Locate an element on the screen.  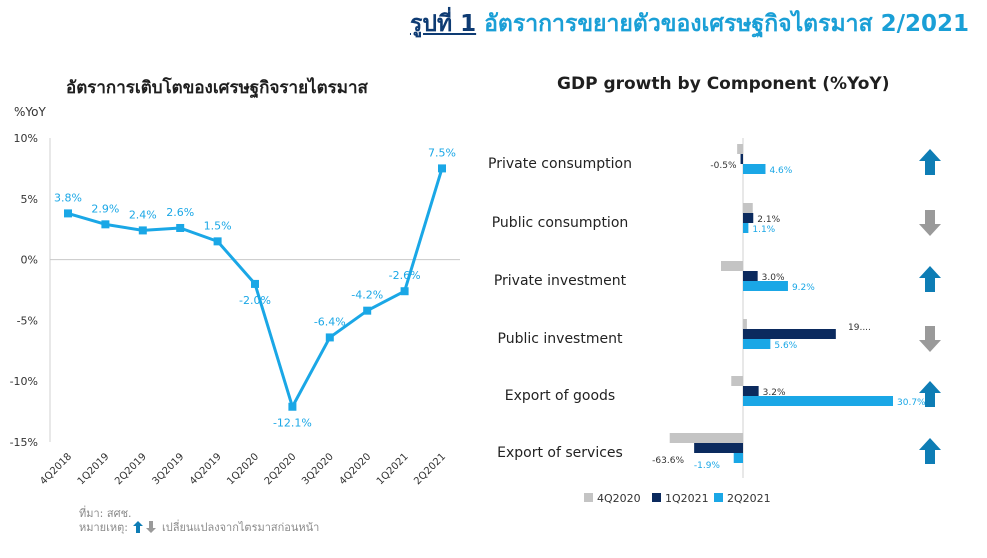
data-label-1Q2021: -2.6% is located at coordinates (405, 275).